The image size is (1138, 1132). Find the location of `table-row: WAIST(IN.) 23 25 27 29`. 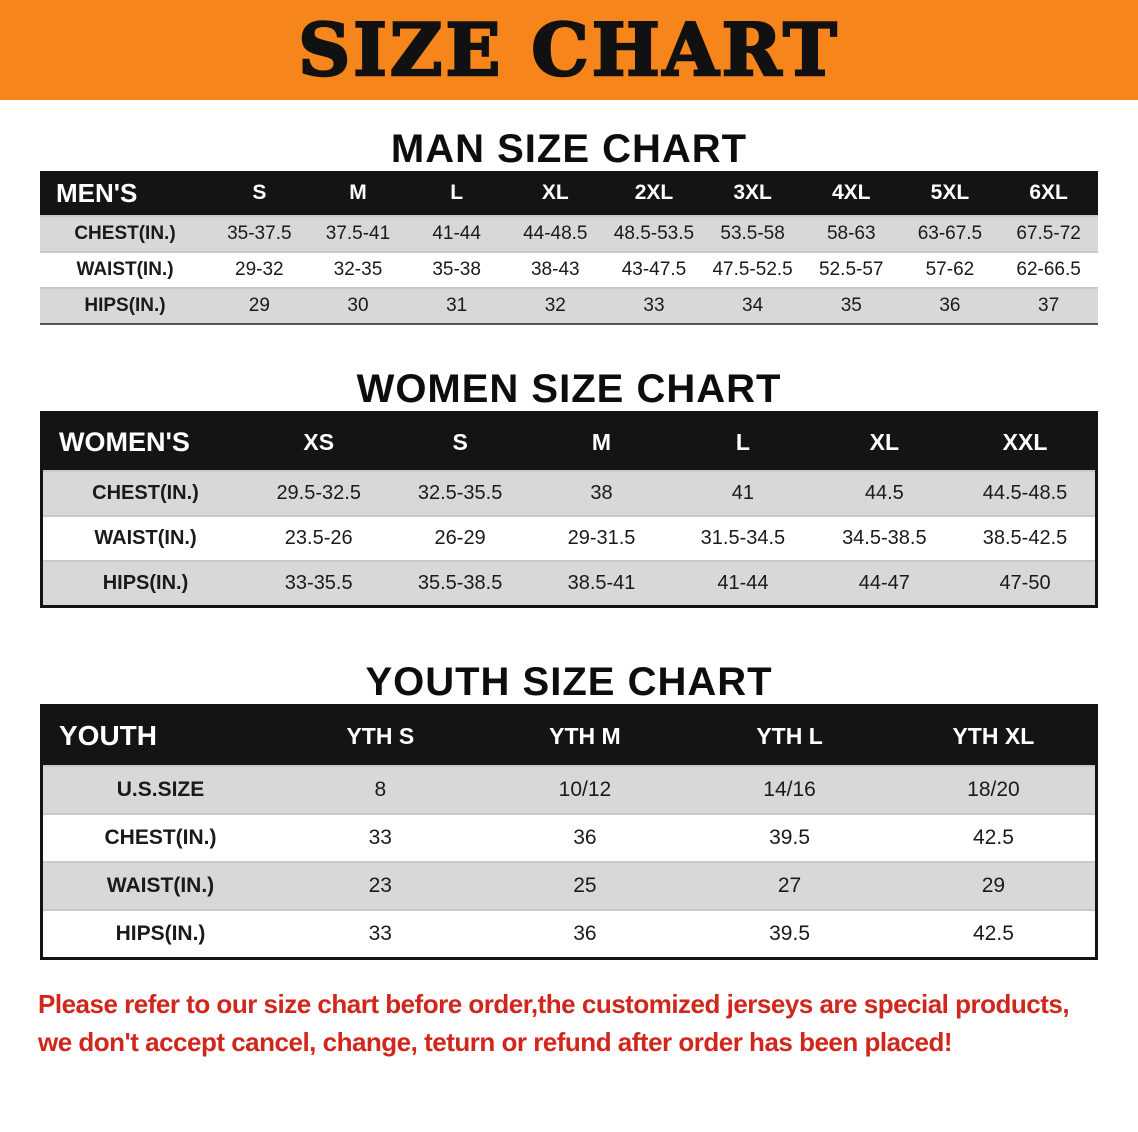

table-row: WAIST(IN.) 23 25 27 29 is located at coordinates (569, 886).